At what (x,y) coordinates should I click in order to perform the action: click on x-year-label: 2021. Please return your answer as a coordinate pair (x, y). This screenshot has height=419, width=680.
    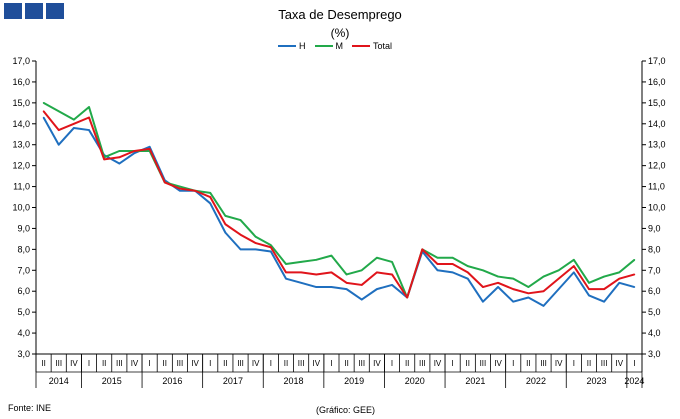
    Looking at the image, I should click on (475, 381).